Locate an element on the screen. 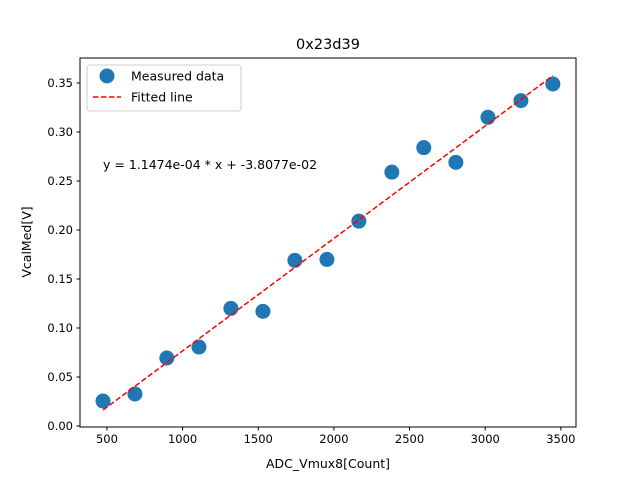 The image size is (640, 480). legend-marker-measured is located at coordinates (107, 76).